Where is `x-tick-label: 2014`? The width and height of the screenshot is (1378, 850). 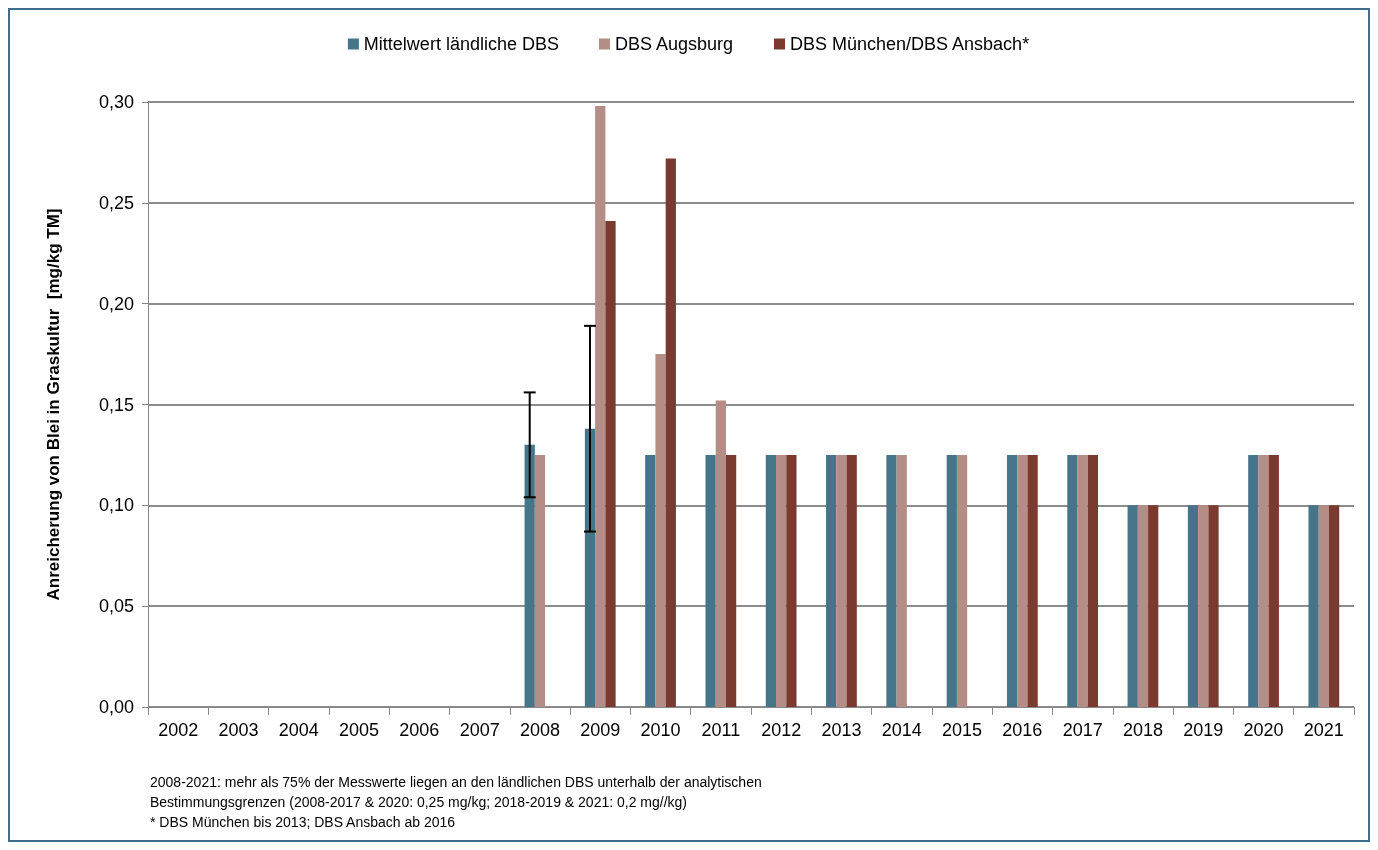 x-tick-label: 2014 is located at coordinates (901, 730).